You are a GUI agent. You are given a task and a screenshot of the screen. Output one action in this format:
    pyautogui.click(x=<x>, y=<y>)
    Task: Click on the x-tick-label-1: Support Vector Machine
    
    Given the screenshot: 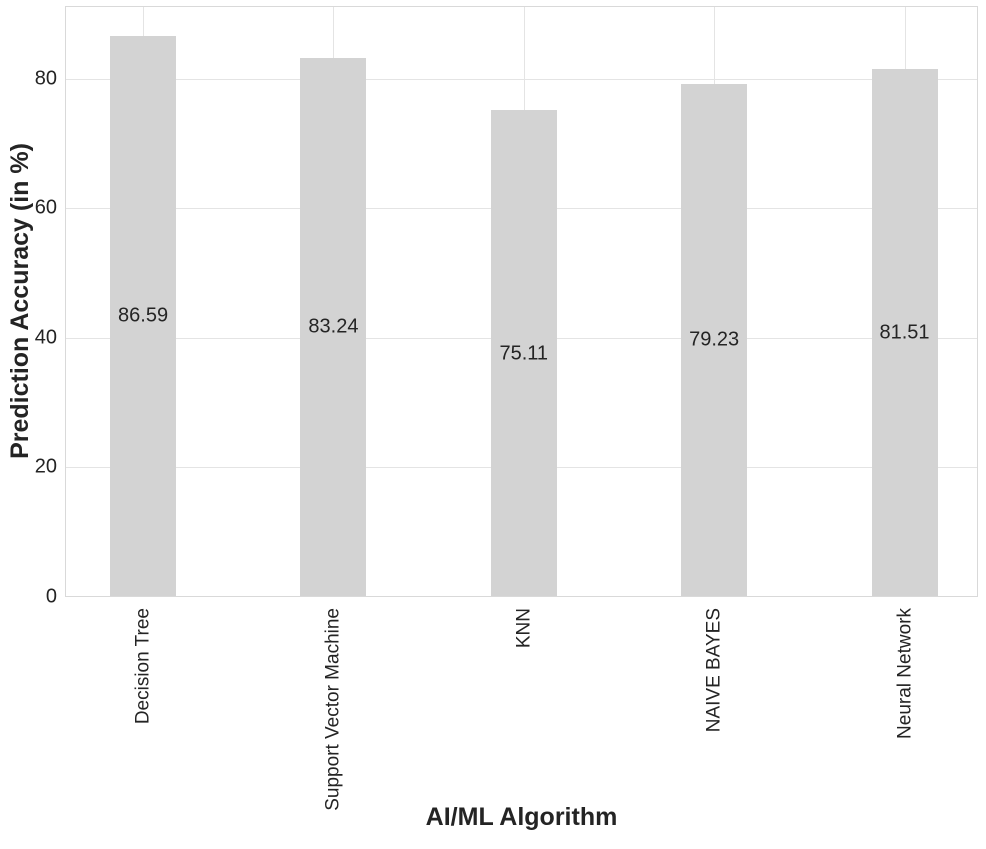 What is the action you would take?
    pyautogui.click(x=333, y=709)
    